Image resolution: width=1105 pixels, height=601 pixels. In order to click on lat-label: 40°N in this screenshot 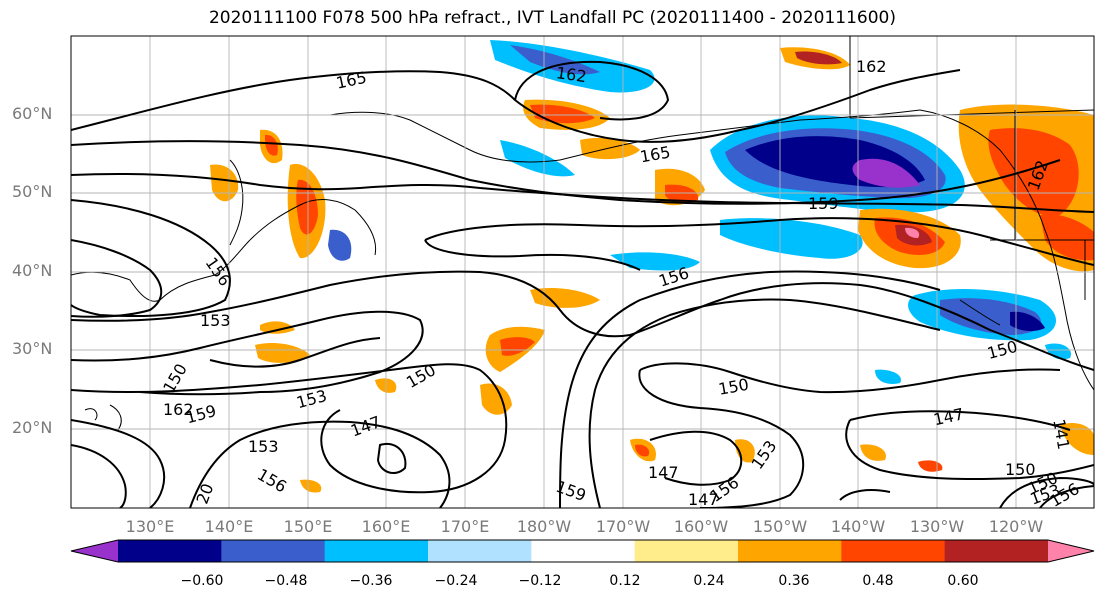, I will do `click(32, 270)`.